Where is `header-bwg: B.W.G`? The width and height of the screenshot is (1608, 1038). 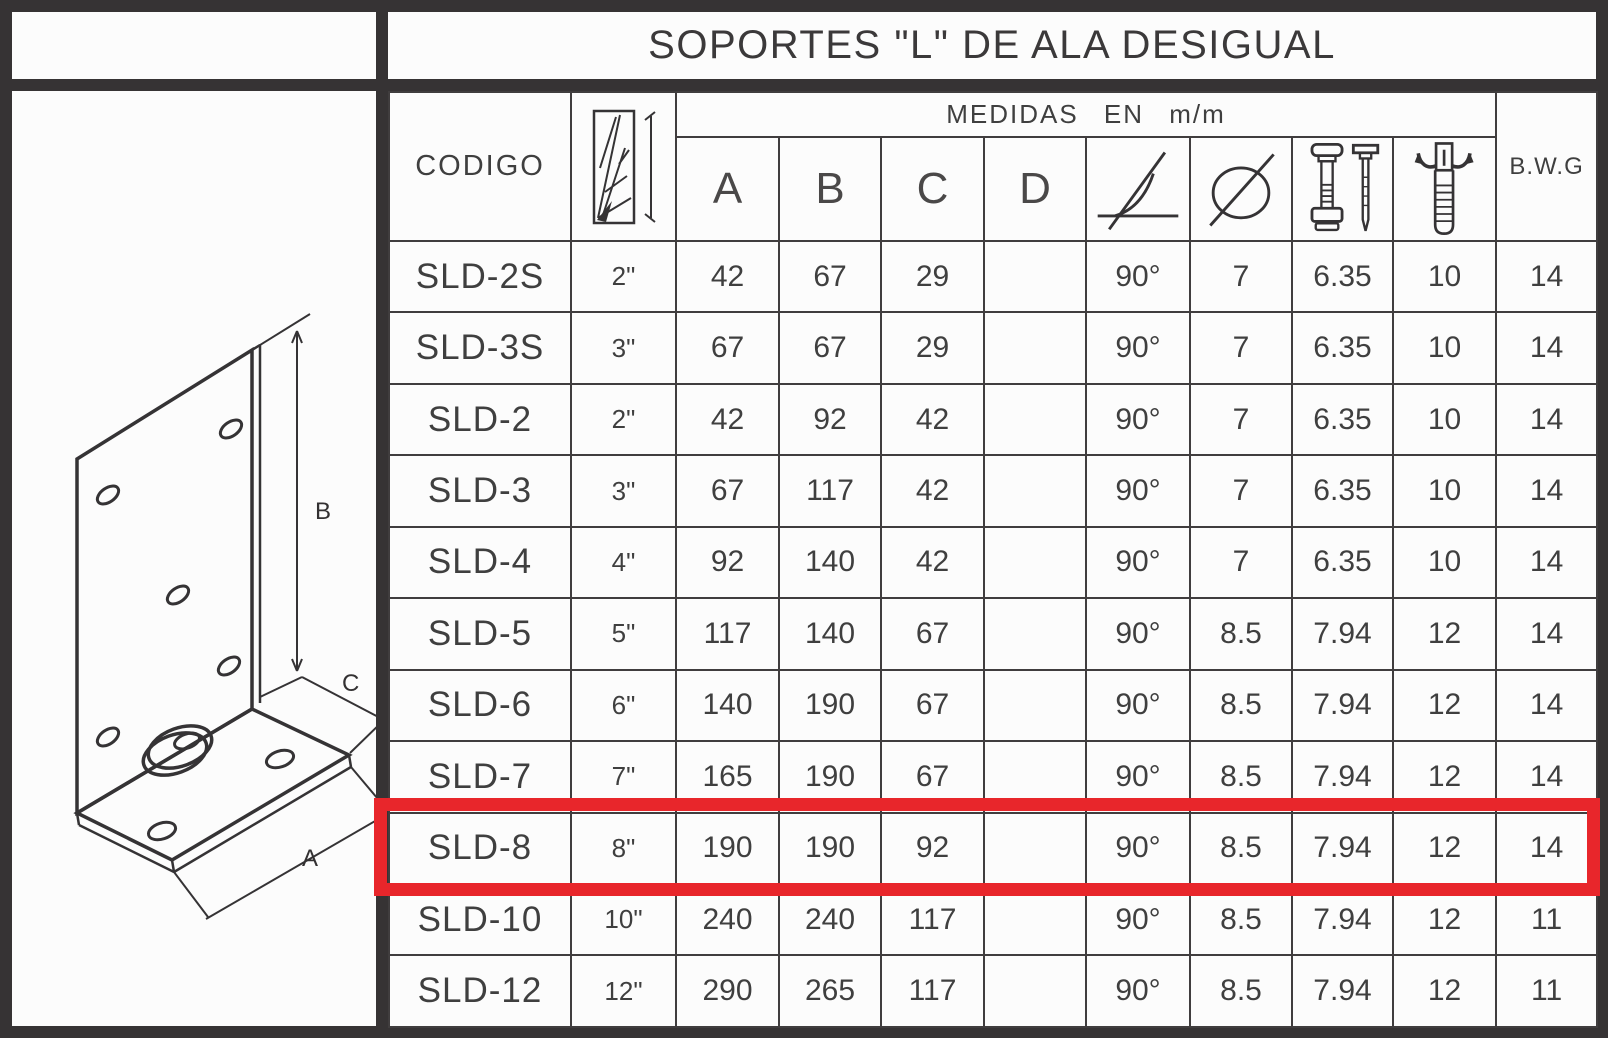 header-bwg: B.W.G is located at coordinates (1547, 166).